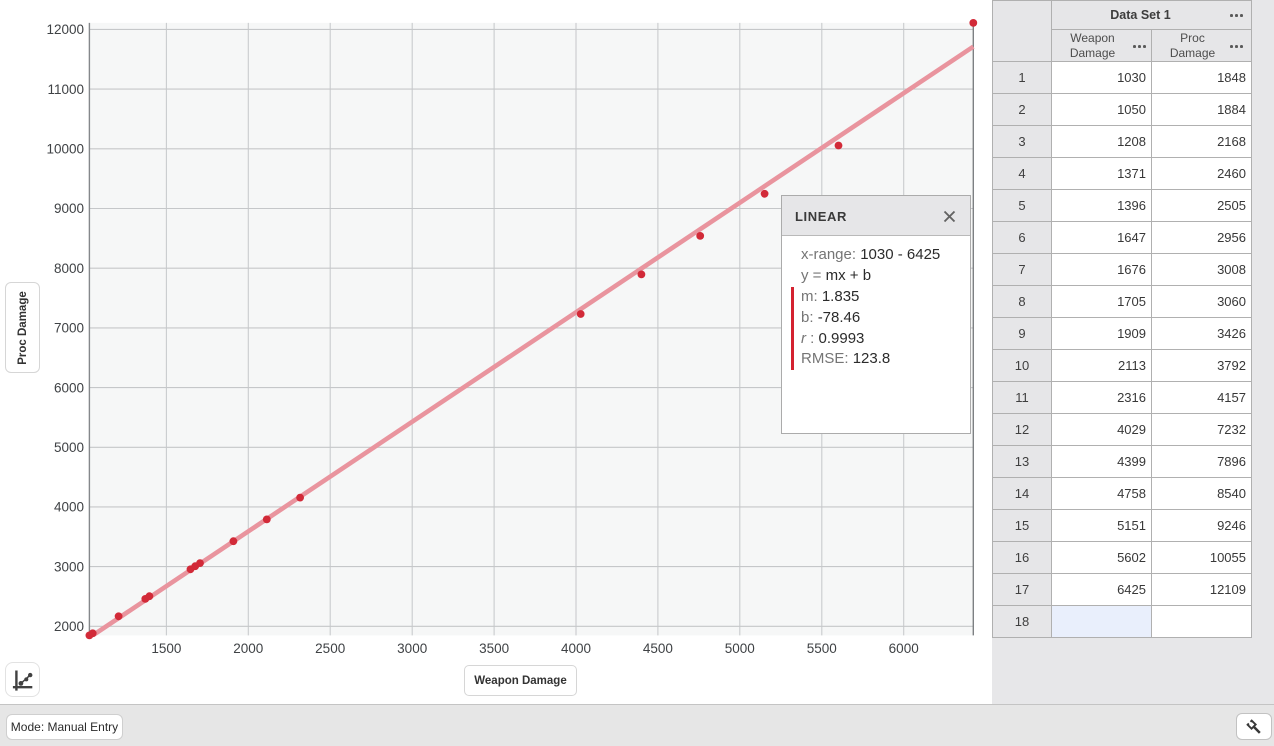 This screenshot has width=1274, height=746. Describe the element at coordinates (330, 648) in the screenshot. I see `svg-text: 2500` at that location.